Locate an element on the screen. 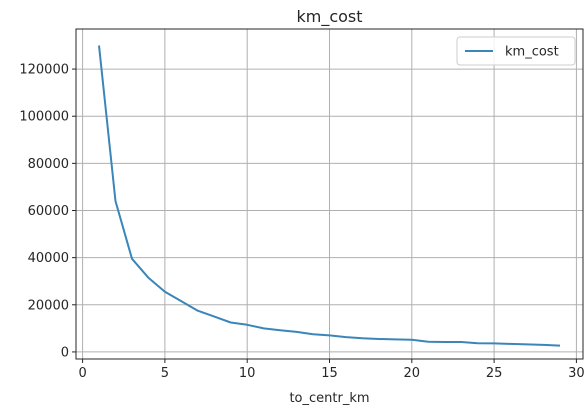 The height and width of the screenshot is (410, 588). x-tick-label: 5 is located at coordinates (165, 373).